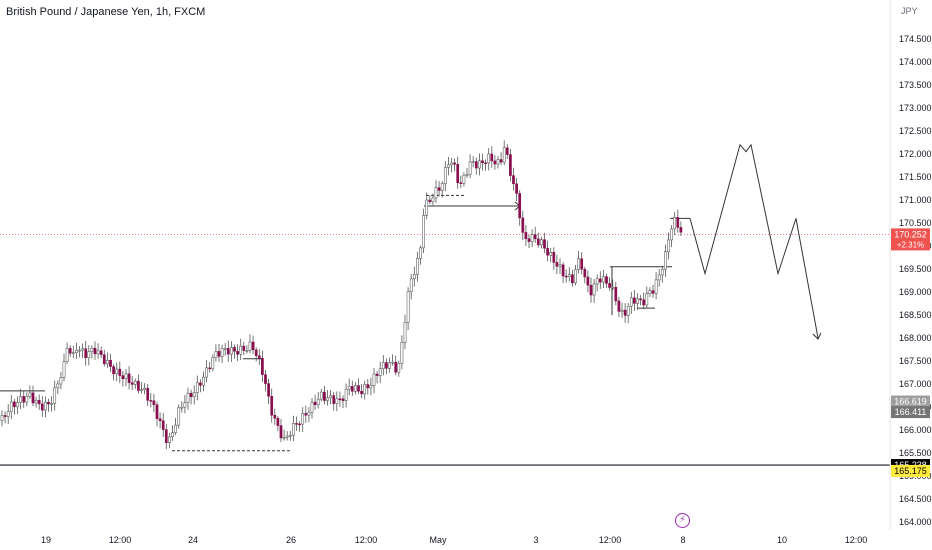 This screenshot has height=550, width=932. Describe the element at coordinates (915, 361) in the screenshot. I see `y-tick-label: 167.500` at that location.